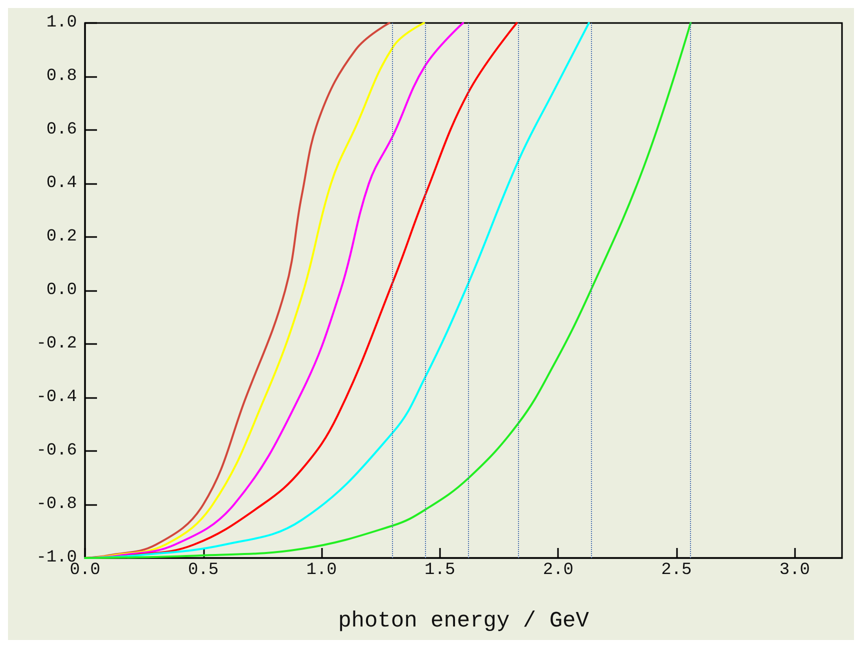  Describe the element at coordinates (61, 290) in the screenshot. I see `y-tick-label: 0.0` at that location.